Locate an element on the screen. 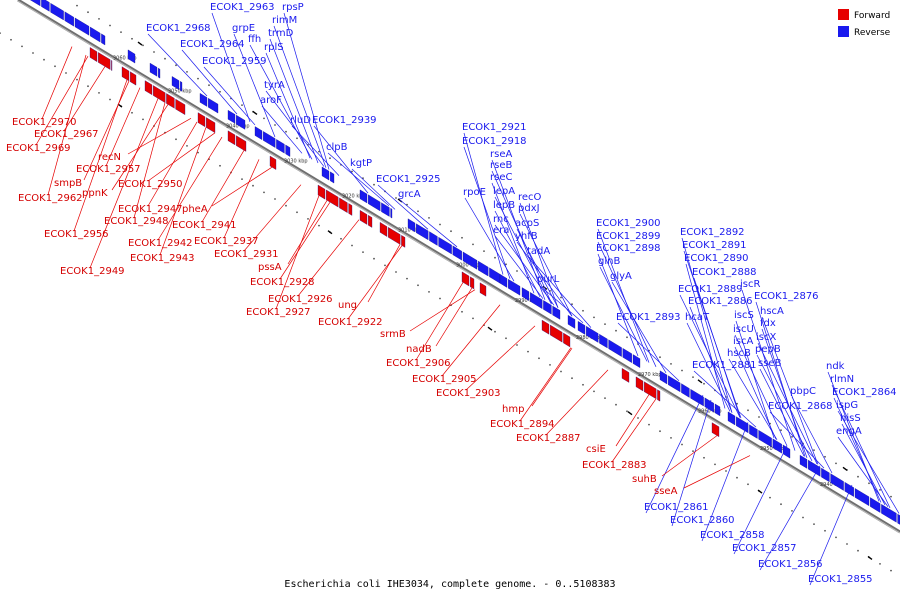  reverse-gene-label: pepB is located at coordinates (768, 349).